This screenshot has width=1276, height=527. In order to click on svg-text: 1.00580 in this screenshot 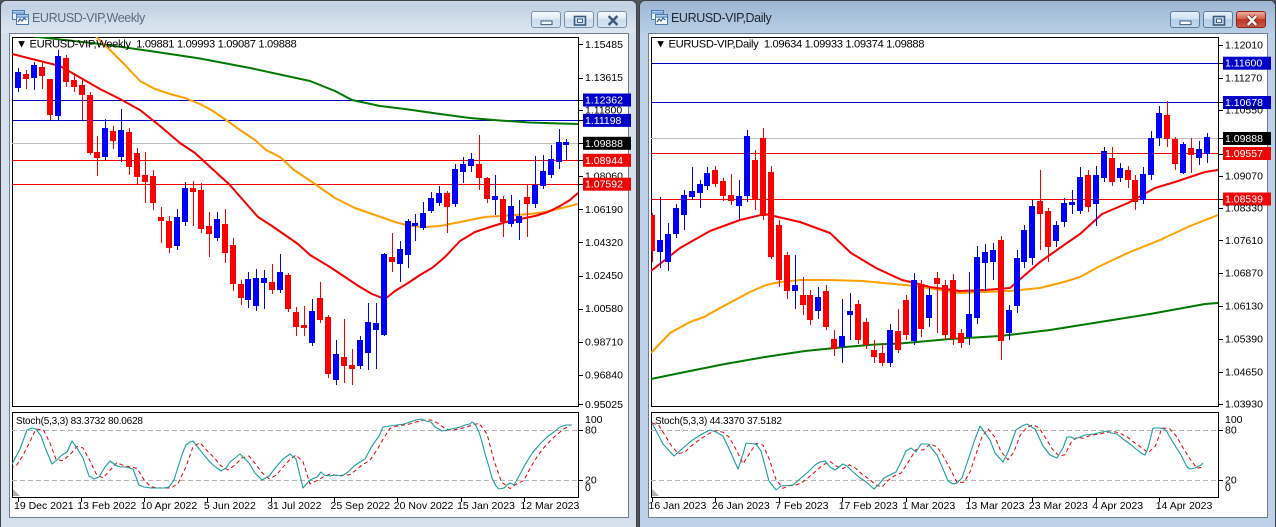, I will do `click(604, 309)`.